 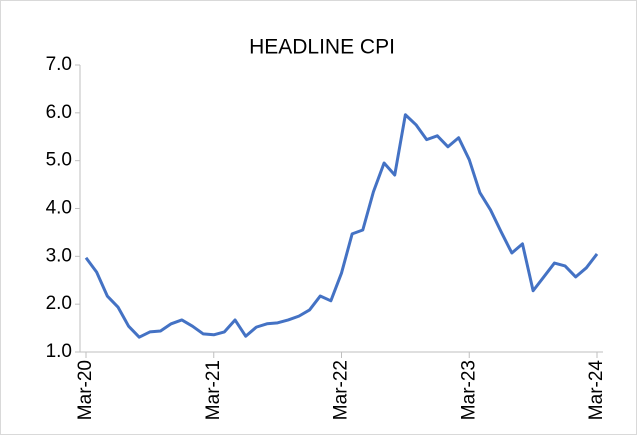 What do you see at coordinates (341, 390) in the screenshot?
I see `x-tick-label: Mar-22` at bounding box center [341, 390].